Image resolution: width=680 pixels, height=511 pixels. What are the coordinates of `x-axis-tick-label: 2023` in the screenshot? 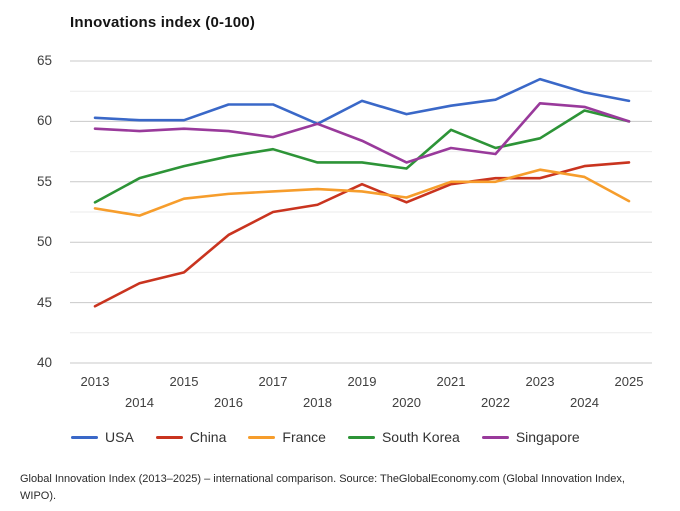 It's located at (540, 381).